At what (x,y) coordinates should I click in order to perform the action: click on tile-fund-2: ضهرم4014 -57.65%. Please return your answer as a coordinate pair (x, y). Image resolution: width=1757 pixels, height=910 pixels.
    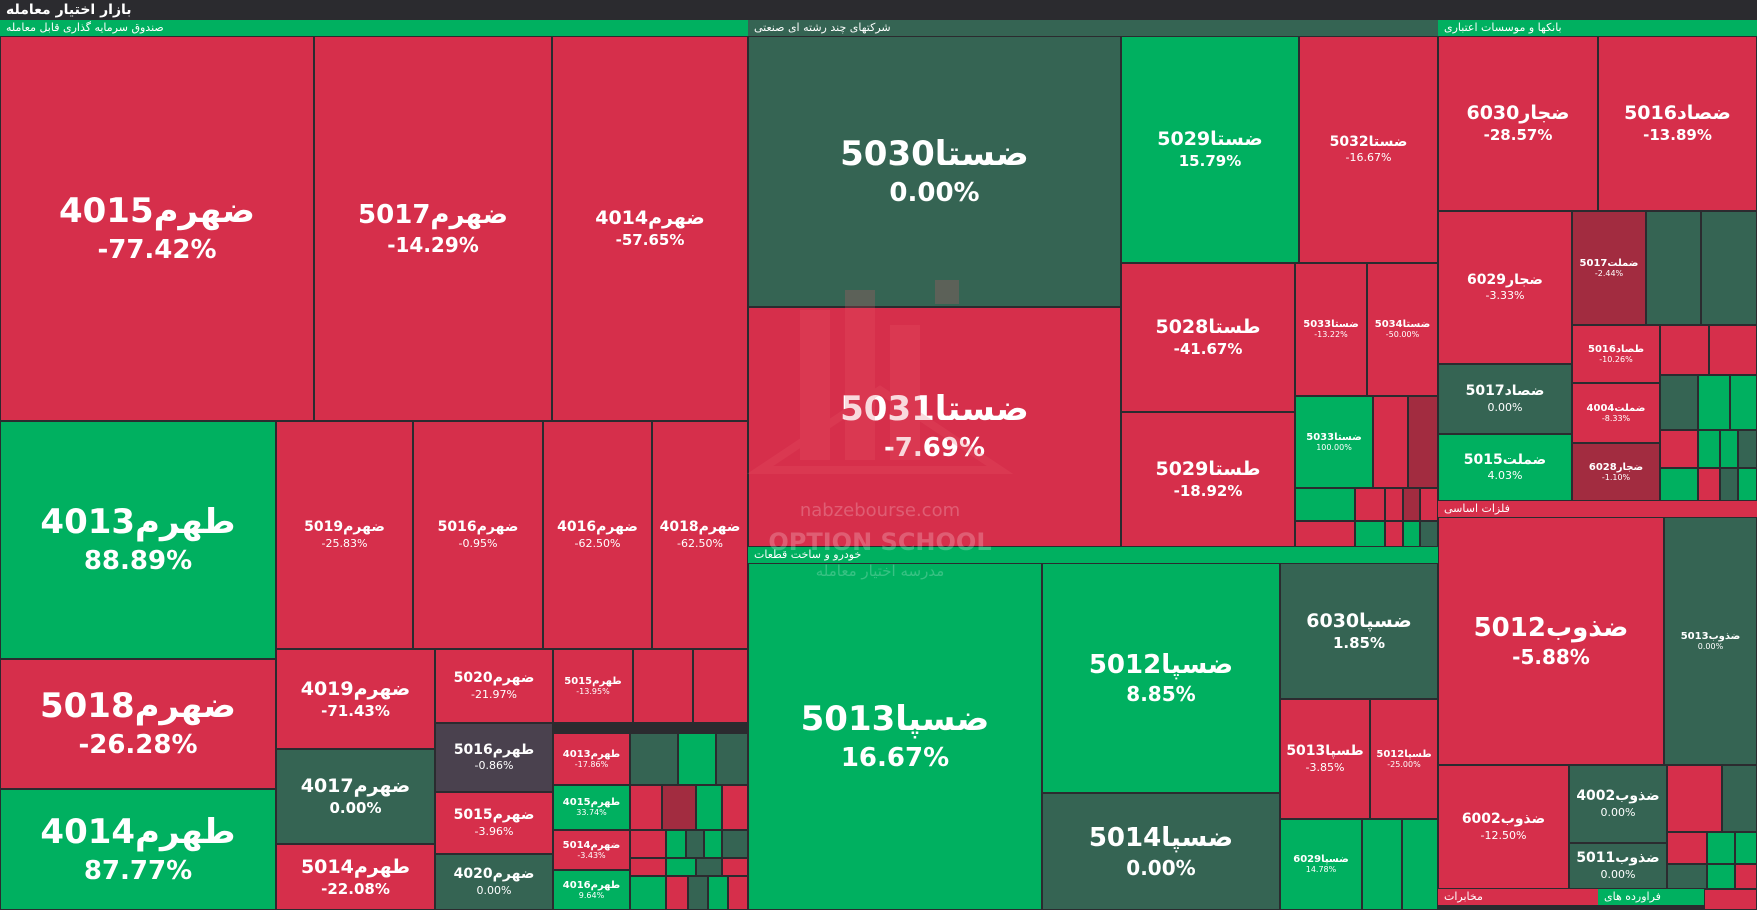
    Looking at the image, I should click on (650, 228).